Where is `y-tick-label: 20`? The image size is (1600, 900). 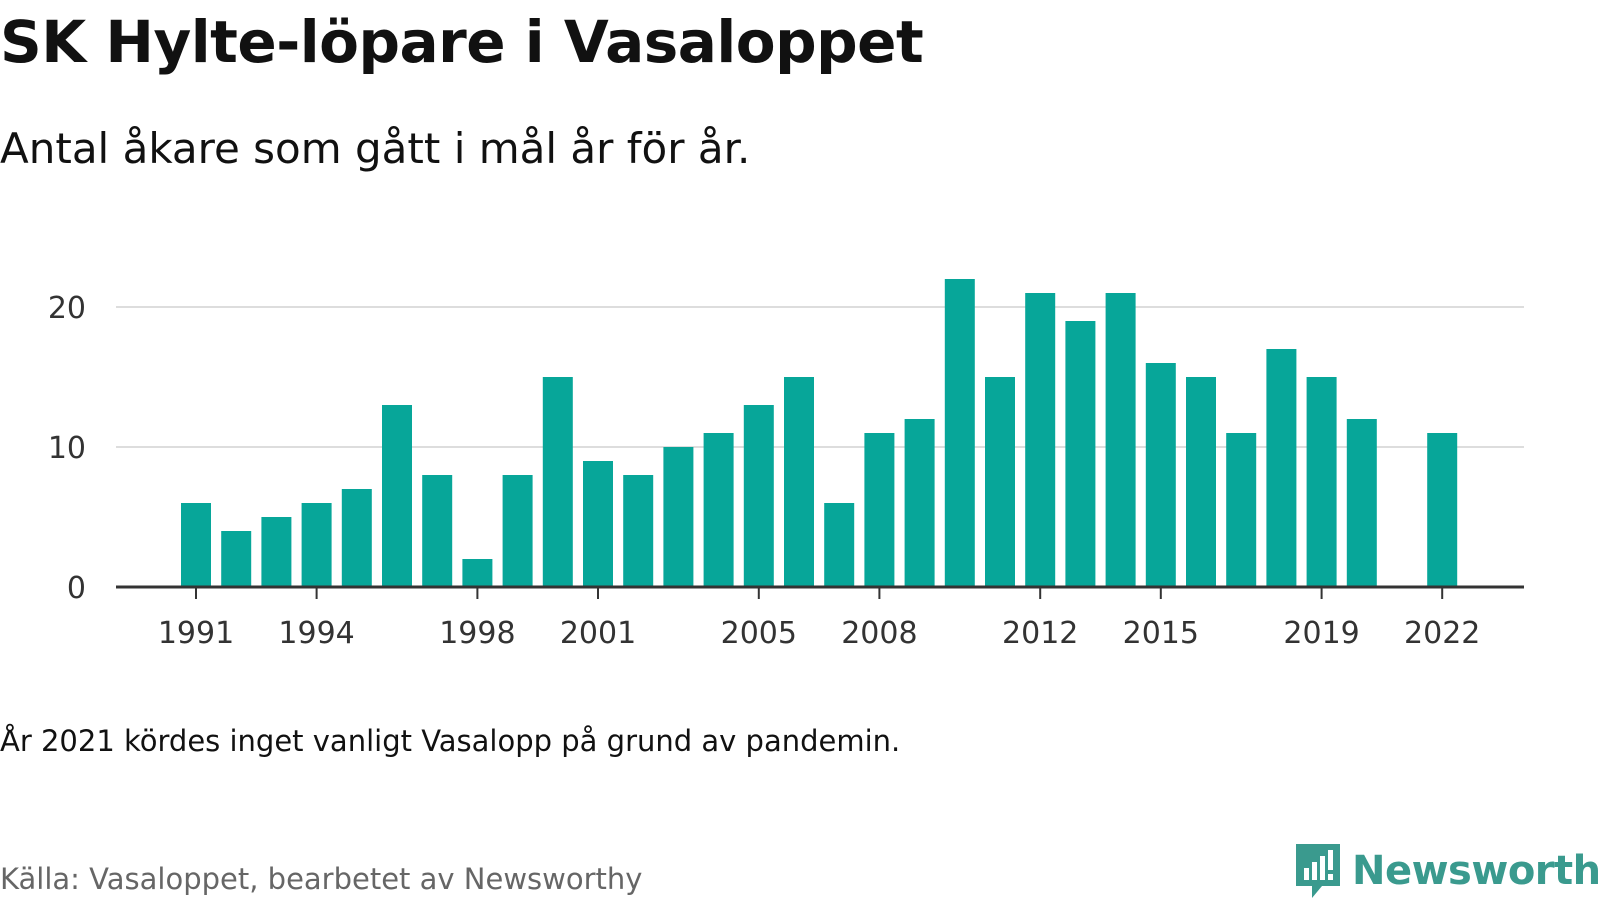
y-tick-label: 20 is located at coordinates (67, 308).